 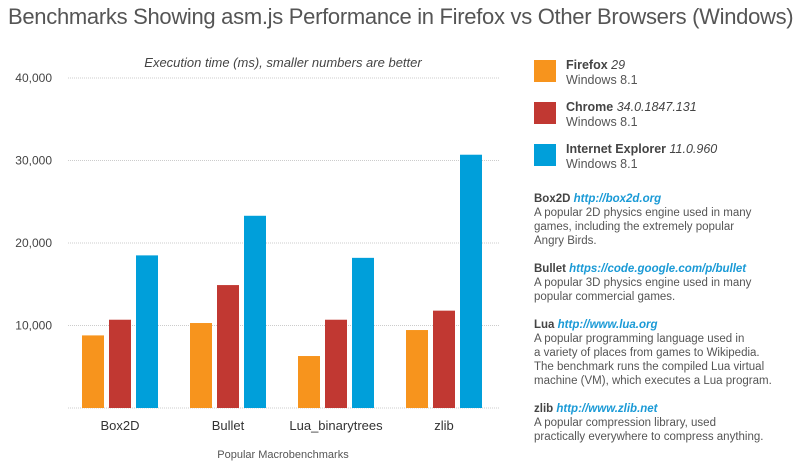 What do you see at coordinates (444, 425) in the screenshot?
I see `x-tick-label: zlib` at bounding box center [444, 425].